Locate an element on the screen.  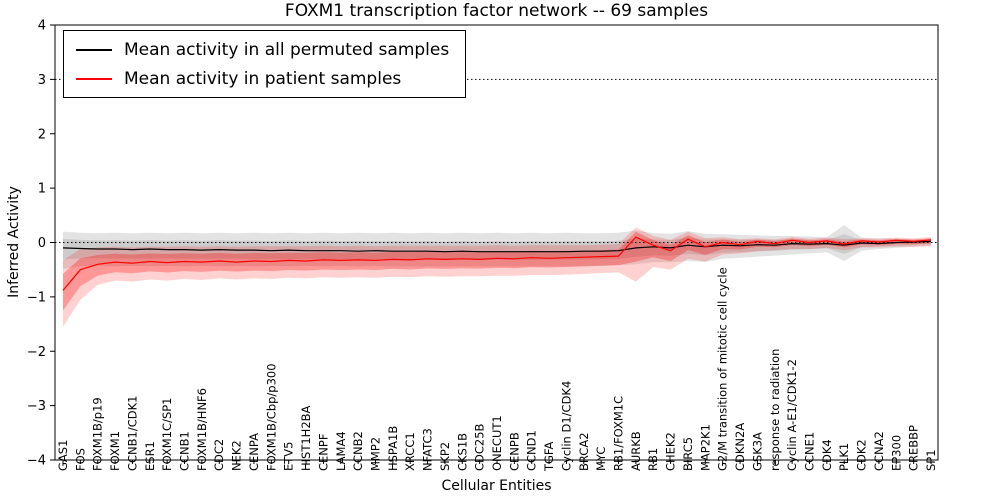
y-tick-label: −2 is located at coordinates (36, 352).